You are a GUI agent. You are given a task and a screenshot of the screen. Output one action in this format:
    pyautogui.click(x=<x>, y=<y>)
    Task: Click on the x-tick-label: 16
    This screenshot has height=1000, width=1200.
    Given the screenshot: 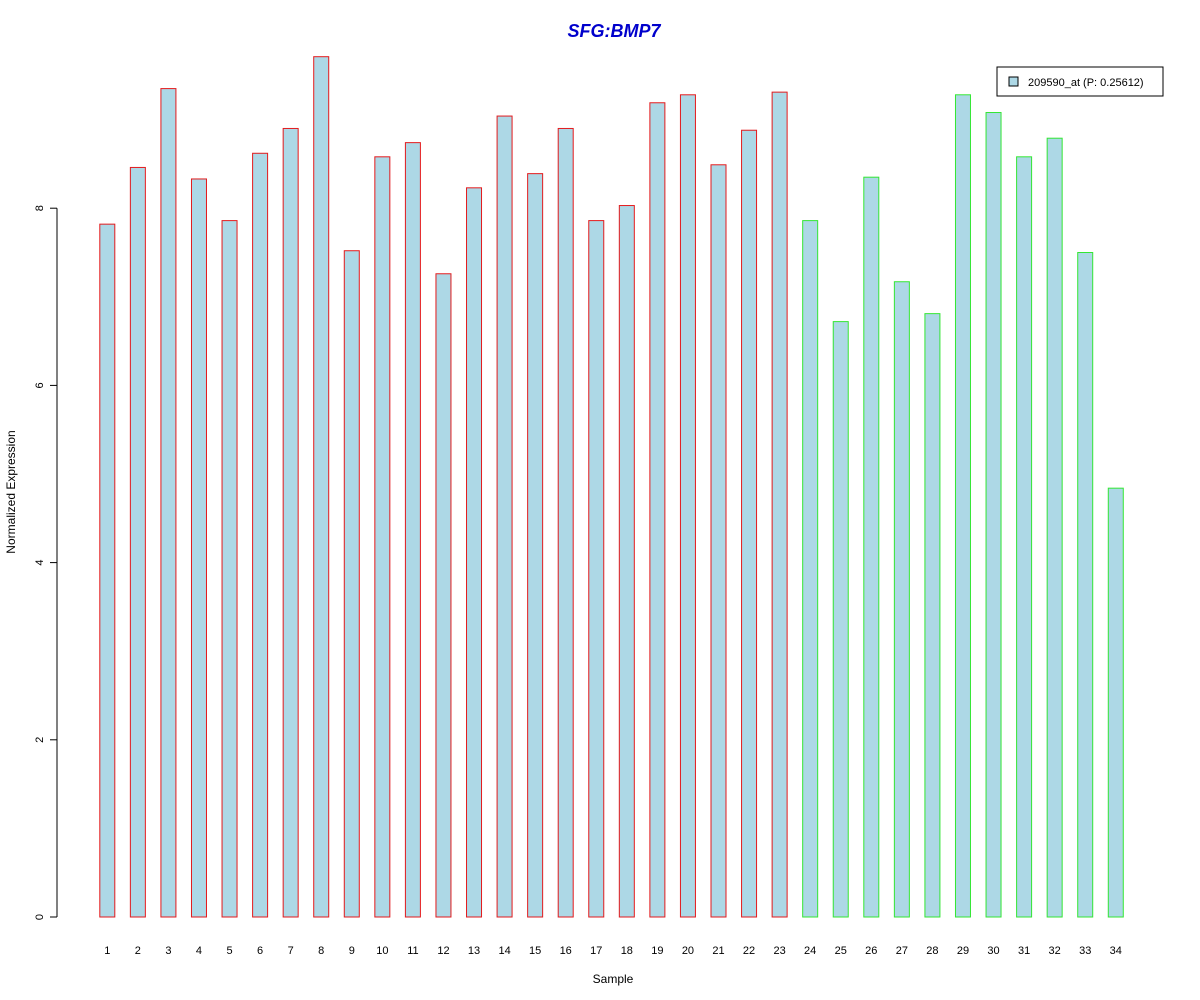 What is the action you would take?
    pyautogui.click(x=566, y=951)
    